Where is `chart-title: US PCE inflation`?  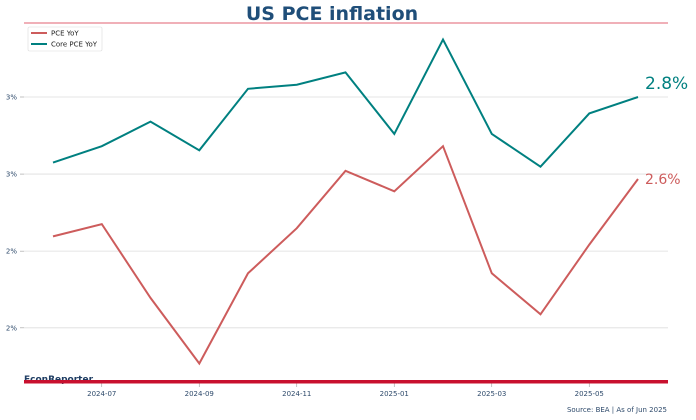 chart-title: US PCE inflation is located at coordinates (332, 14).